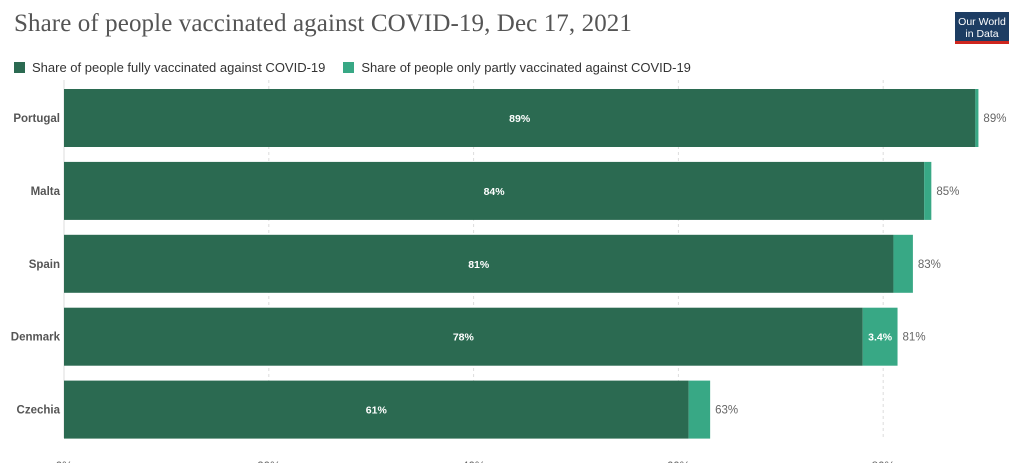 This screenshot has width=1024, height=463. I want to click on legend-swatch-fully, so click(19, 67).